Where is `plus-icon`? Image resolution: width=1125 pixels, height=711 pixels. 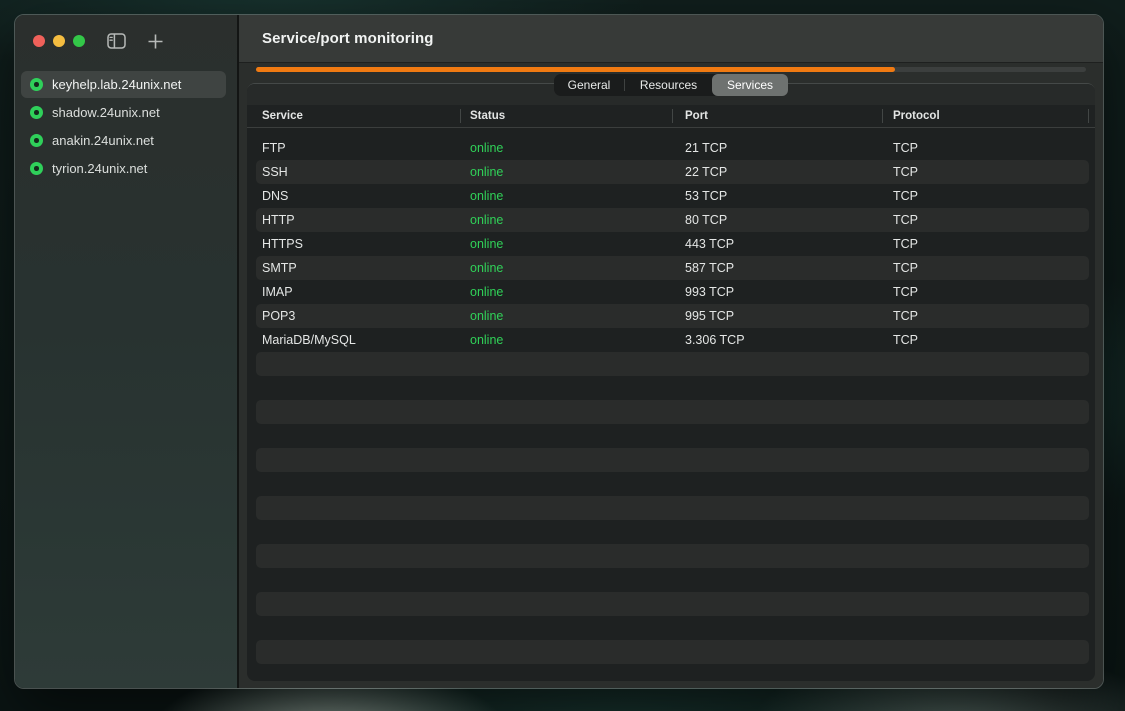 plus-icon is located at coordinates (155, 41).